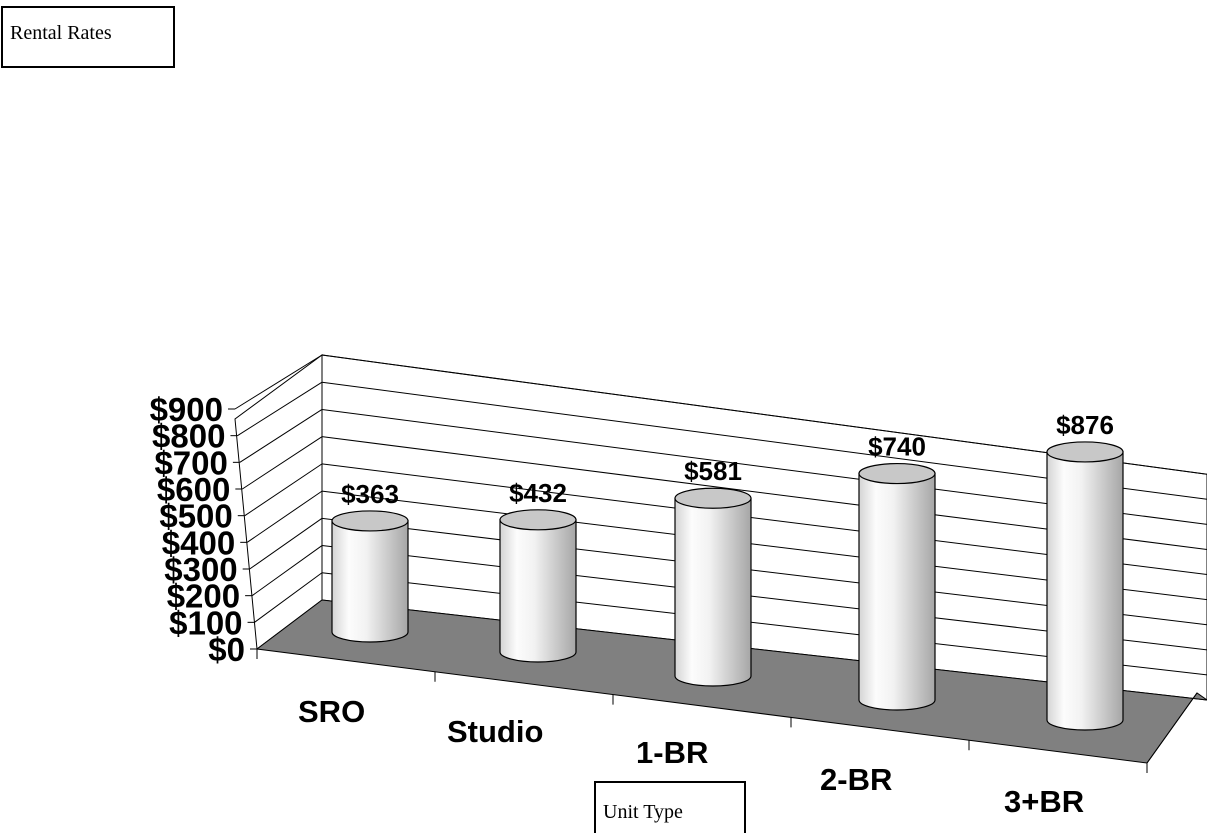 The image size is (1207, 833). What do you see at coordinates (198, 542) in the screenshot?
I see `y-tick-label: $400` at bounding box center [198, 542].